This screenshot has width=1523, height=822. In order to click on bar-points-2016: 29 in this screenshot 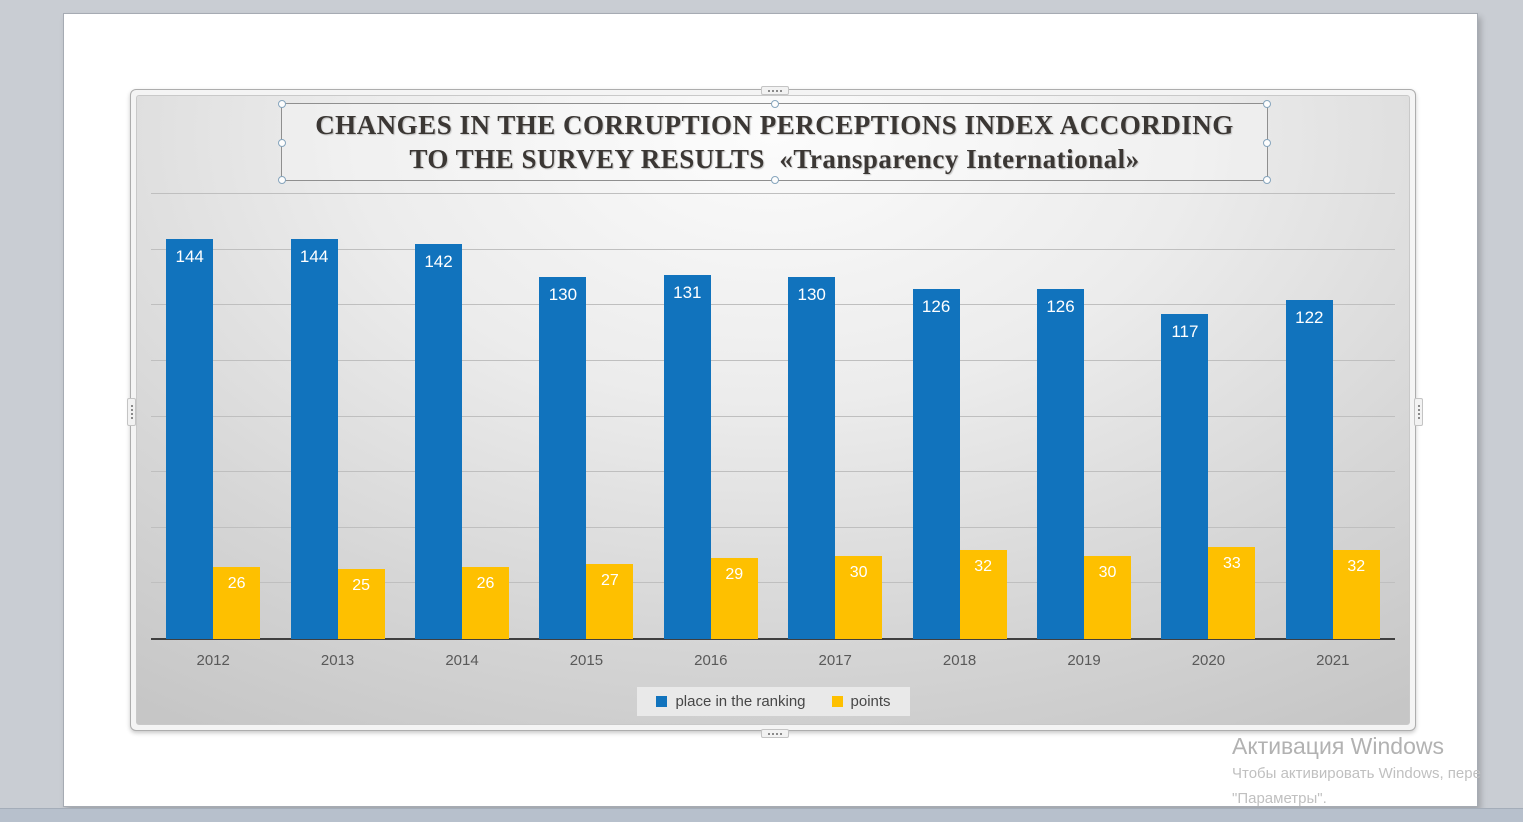, I will do `click(734, 598)`.